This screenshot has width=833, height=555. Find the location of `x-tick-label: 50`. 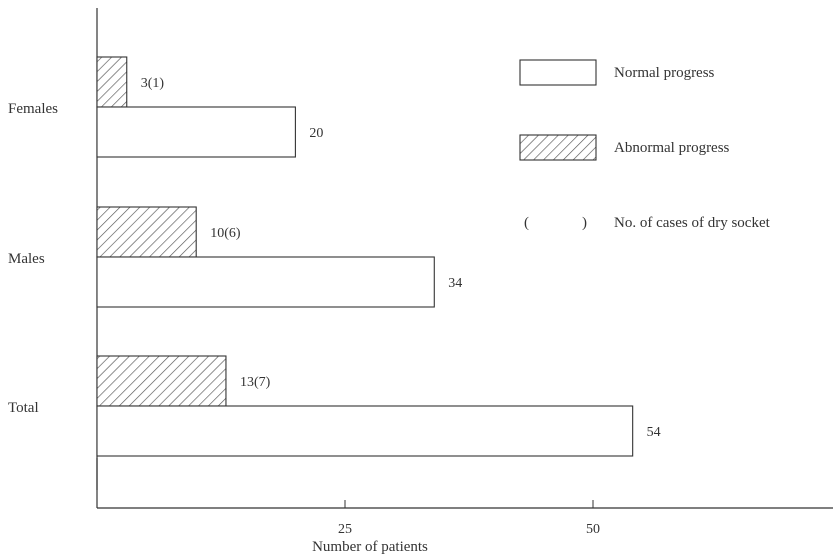

x-tick-label: 50 is located at coordinates (593, 529).